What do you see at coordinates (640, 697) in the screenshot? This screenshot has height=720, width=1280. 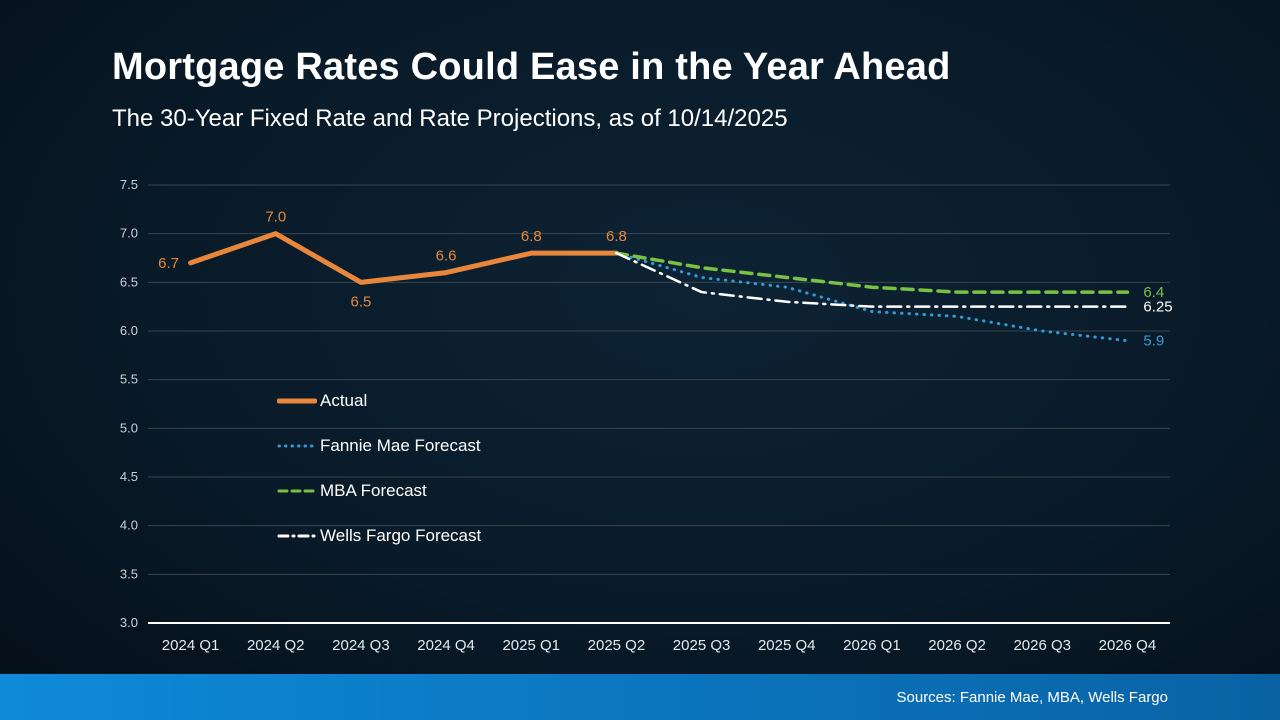 I see `footer-bar: Sources: Fannie Mae, MBA, Wells Fargo` at bounding box center [640, 697].